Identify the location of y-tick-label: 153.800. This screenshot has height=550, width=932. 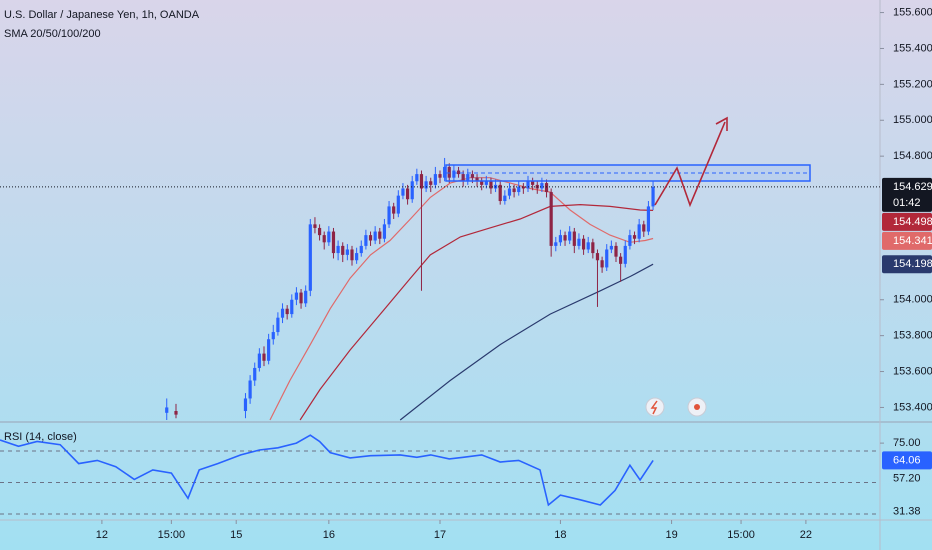
(912, 336).